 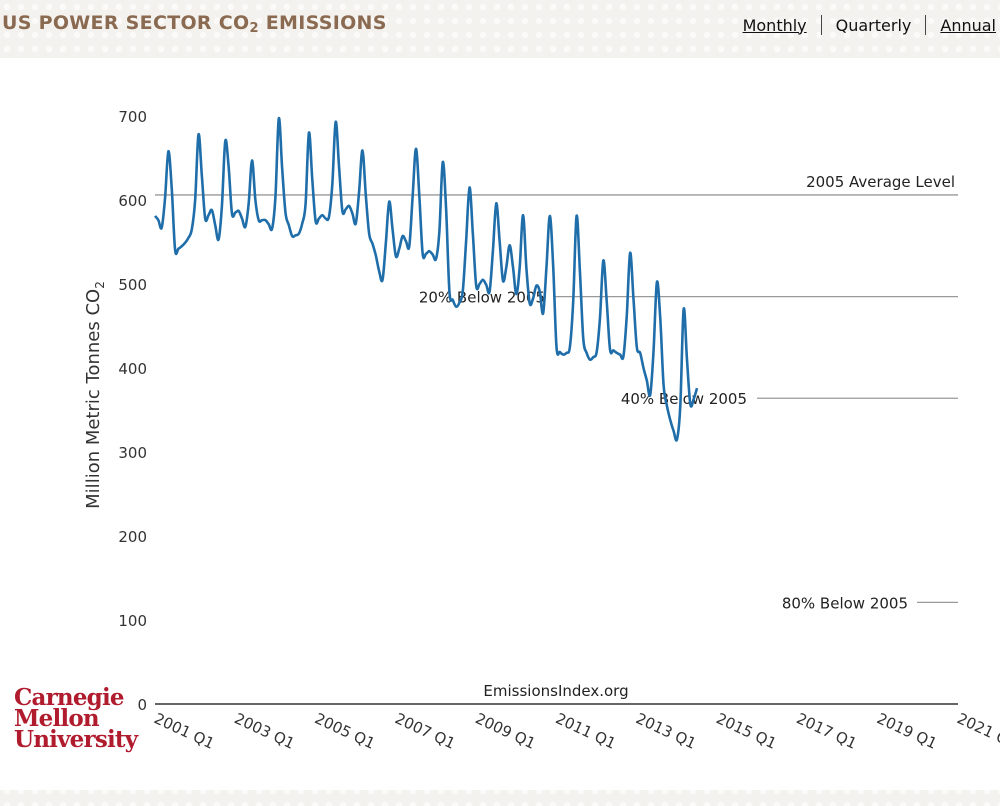 I want to click on reference-label: 20% Below 2005, so click(x=482, y=298).